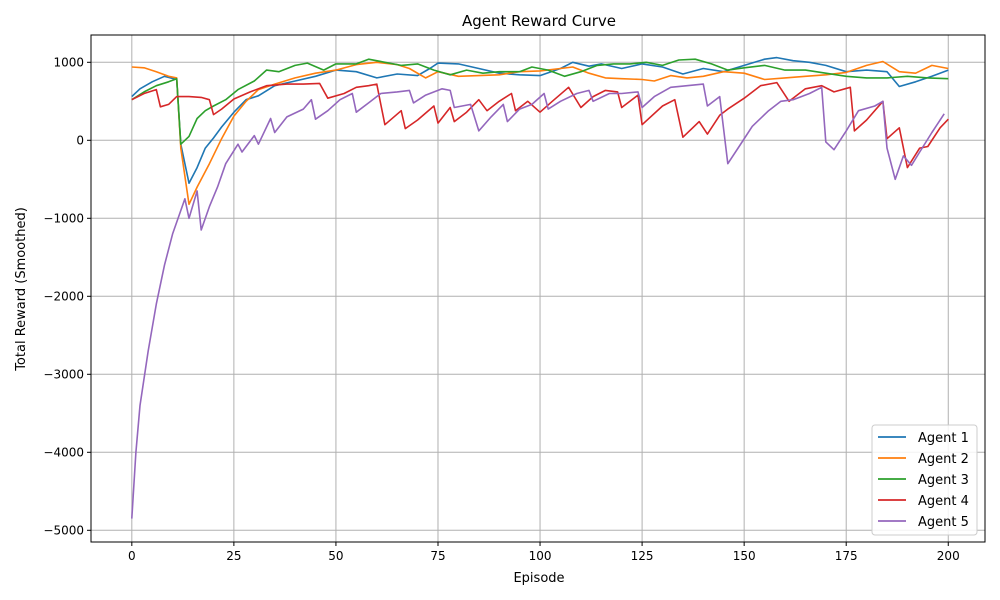 The height and width of the screenshot is (600, 1000). What do you see at coordinates (21, 289) in the screenshot?
I see `y-axis-label: Total Reward (Smoothed)` at bounding box center [21, 289].